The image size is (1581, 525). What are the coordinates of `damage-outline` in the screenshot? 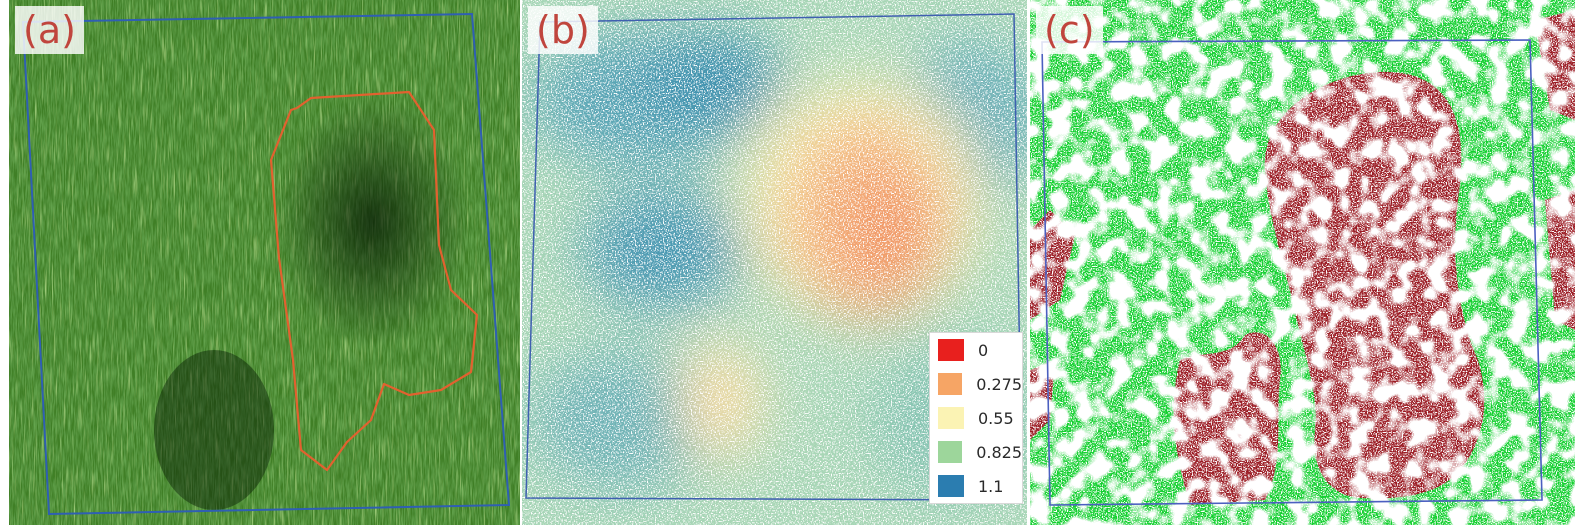 It's located at (374, 281).